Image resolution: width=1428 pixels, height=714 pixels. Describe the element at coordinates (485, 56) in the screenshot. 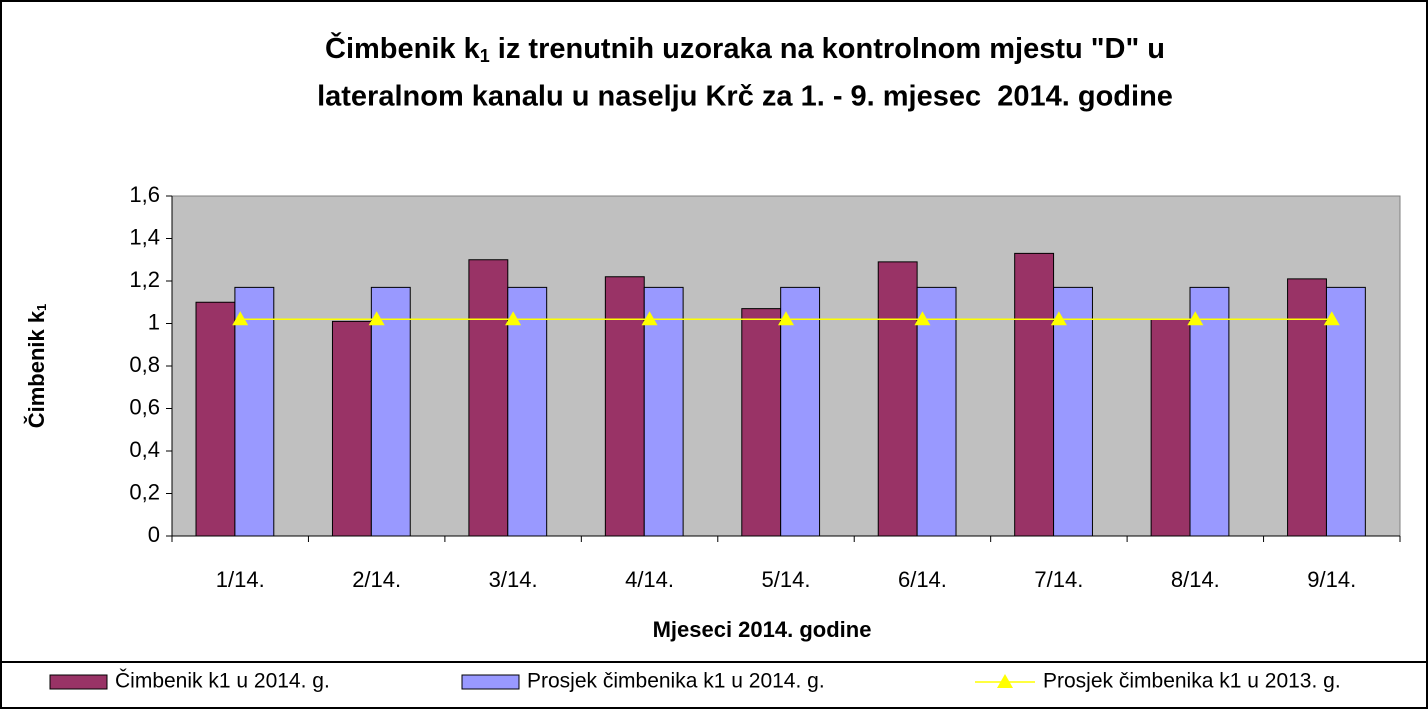

I see `title-subscript: 1` at that location.